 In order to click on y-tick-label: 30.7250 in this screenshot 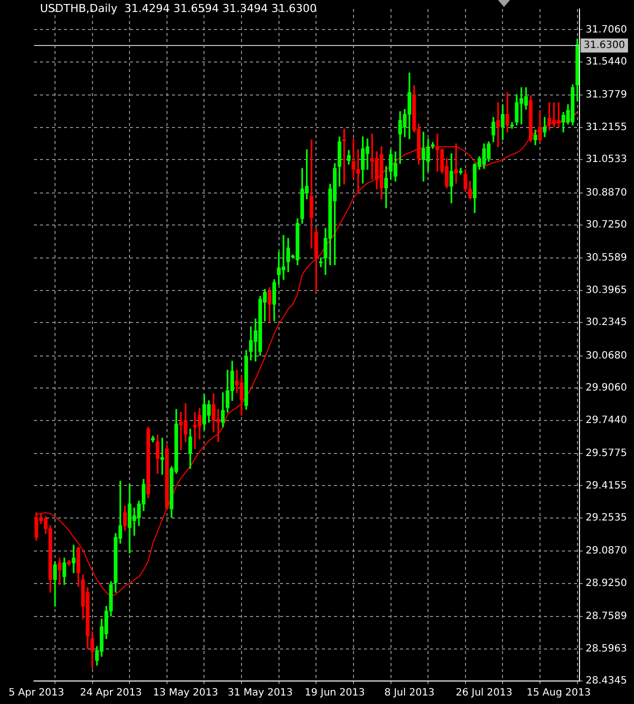, I will do `click(607, 225)`.